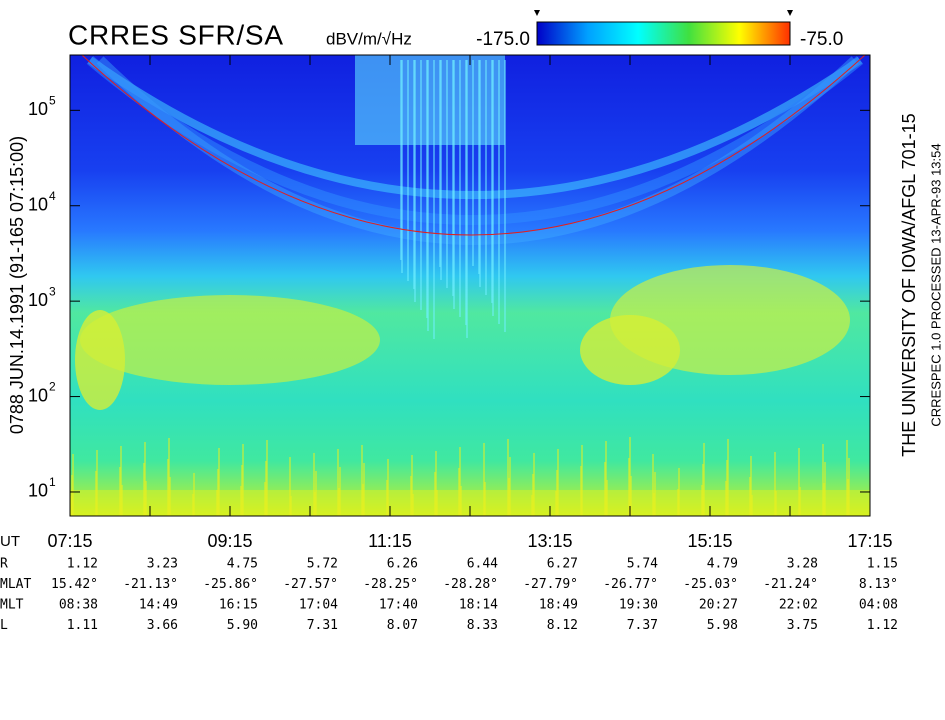 Image resolution: width=945 pixels, height=720 pixels. What do you see at coordinates (369, 38) in the screenshot?
I see `colorbar-label: dBV/m/√Hz` at bounding box center [369, 38].